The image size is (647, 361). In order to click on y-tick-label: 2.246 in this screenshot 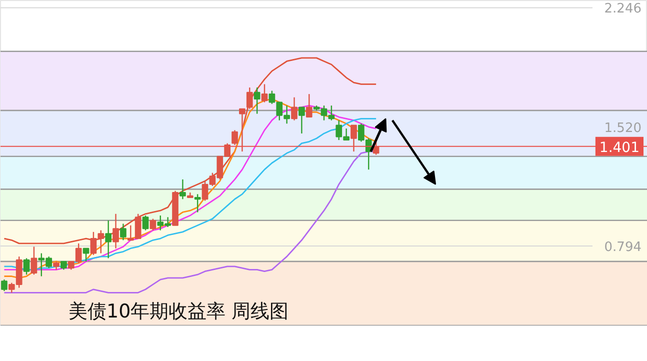, I will do `click(623, 9)`.